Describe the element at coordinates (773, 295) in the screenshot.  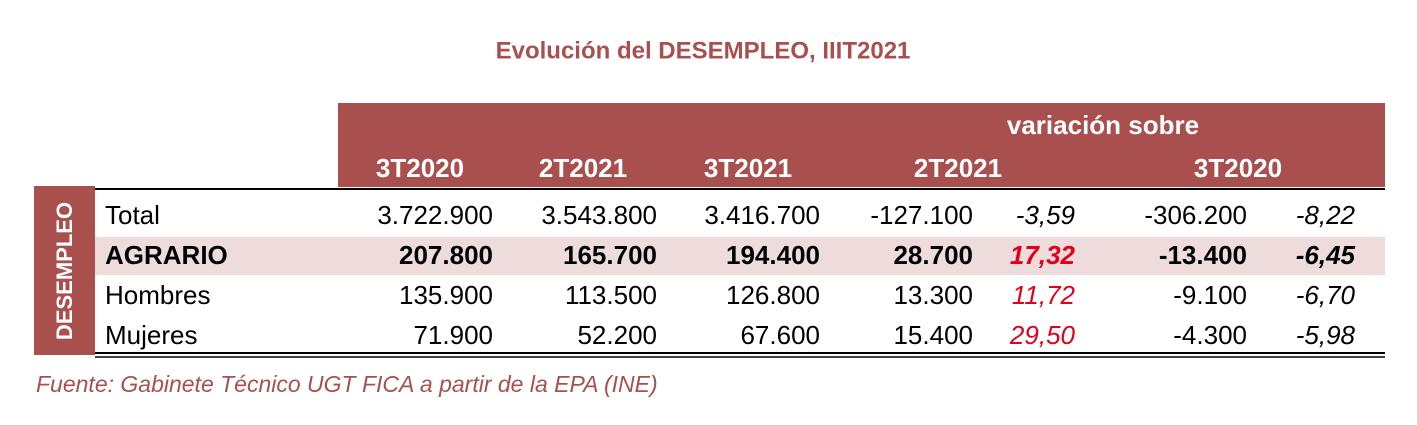
I see `cell: 126.800` at that location.